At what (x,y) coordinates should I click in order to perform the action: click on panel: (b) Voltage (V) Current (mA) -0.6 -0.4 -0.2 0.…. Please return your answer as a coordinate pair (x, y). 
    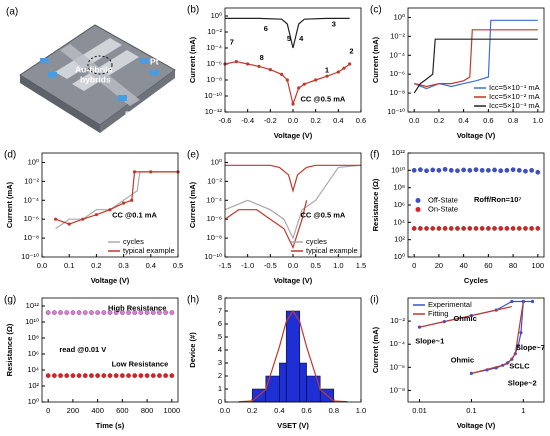
    Looking at the image, I should click on (276, 72).